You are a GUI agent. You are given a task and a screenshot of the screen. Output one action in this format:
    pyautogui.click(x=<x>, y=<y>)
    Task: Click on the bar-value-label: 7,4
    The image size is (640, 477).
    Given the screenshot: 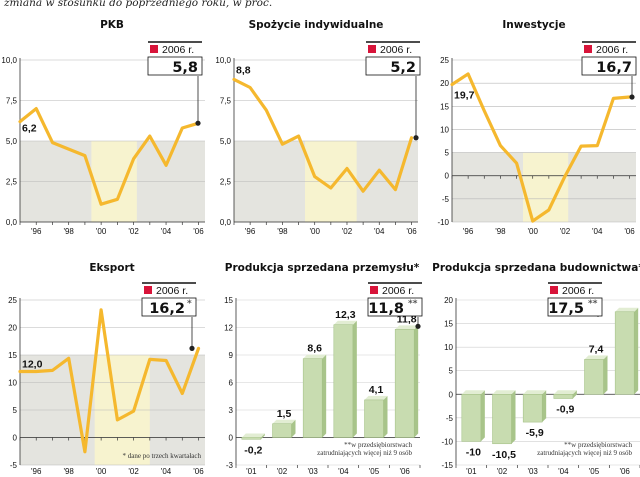 What is the action you would take?
    pyautogui.click(x=596, y=349)
    